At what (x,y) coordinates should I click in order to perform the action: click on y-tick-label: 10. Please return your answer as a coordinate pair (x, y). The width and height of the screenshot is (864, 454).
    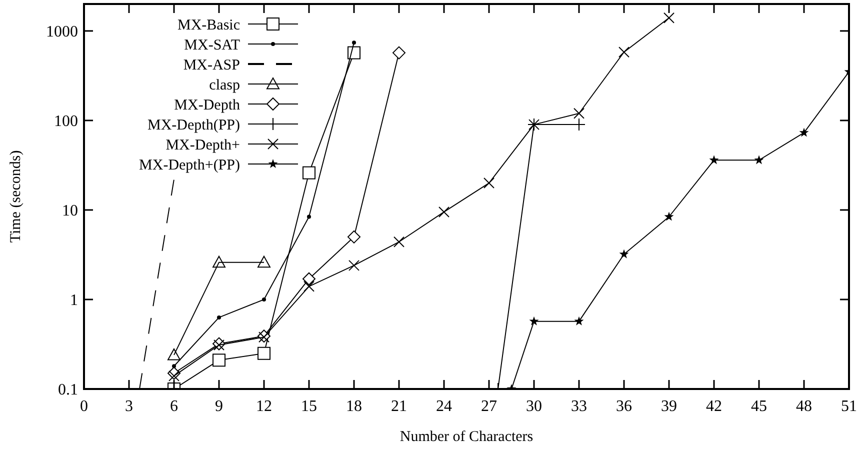
    Looking at the image, I should click on (70, 211).